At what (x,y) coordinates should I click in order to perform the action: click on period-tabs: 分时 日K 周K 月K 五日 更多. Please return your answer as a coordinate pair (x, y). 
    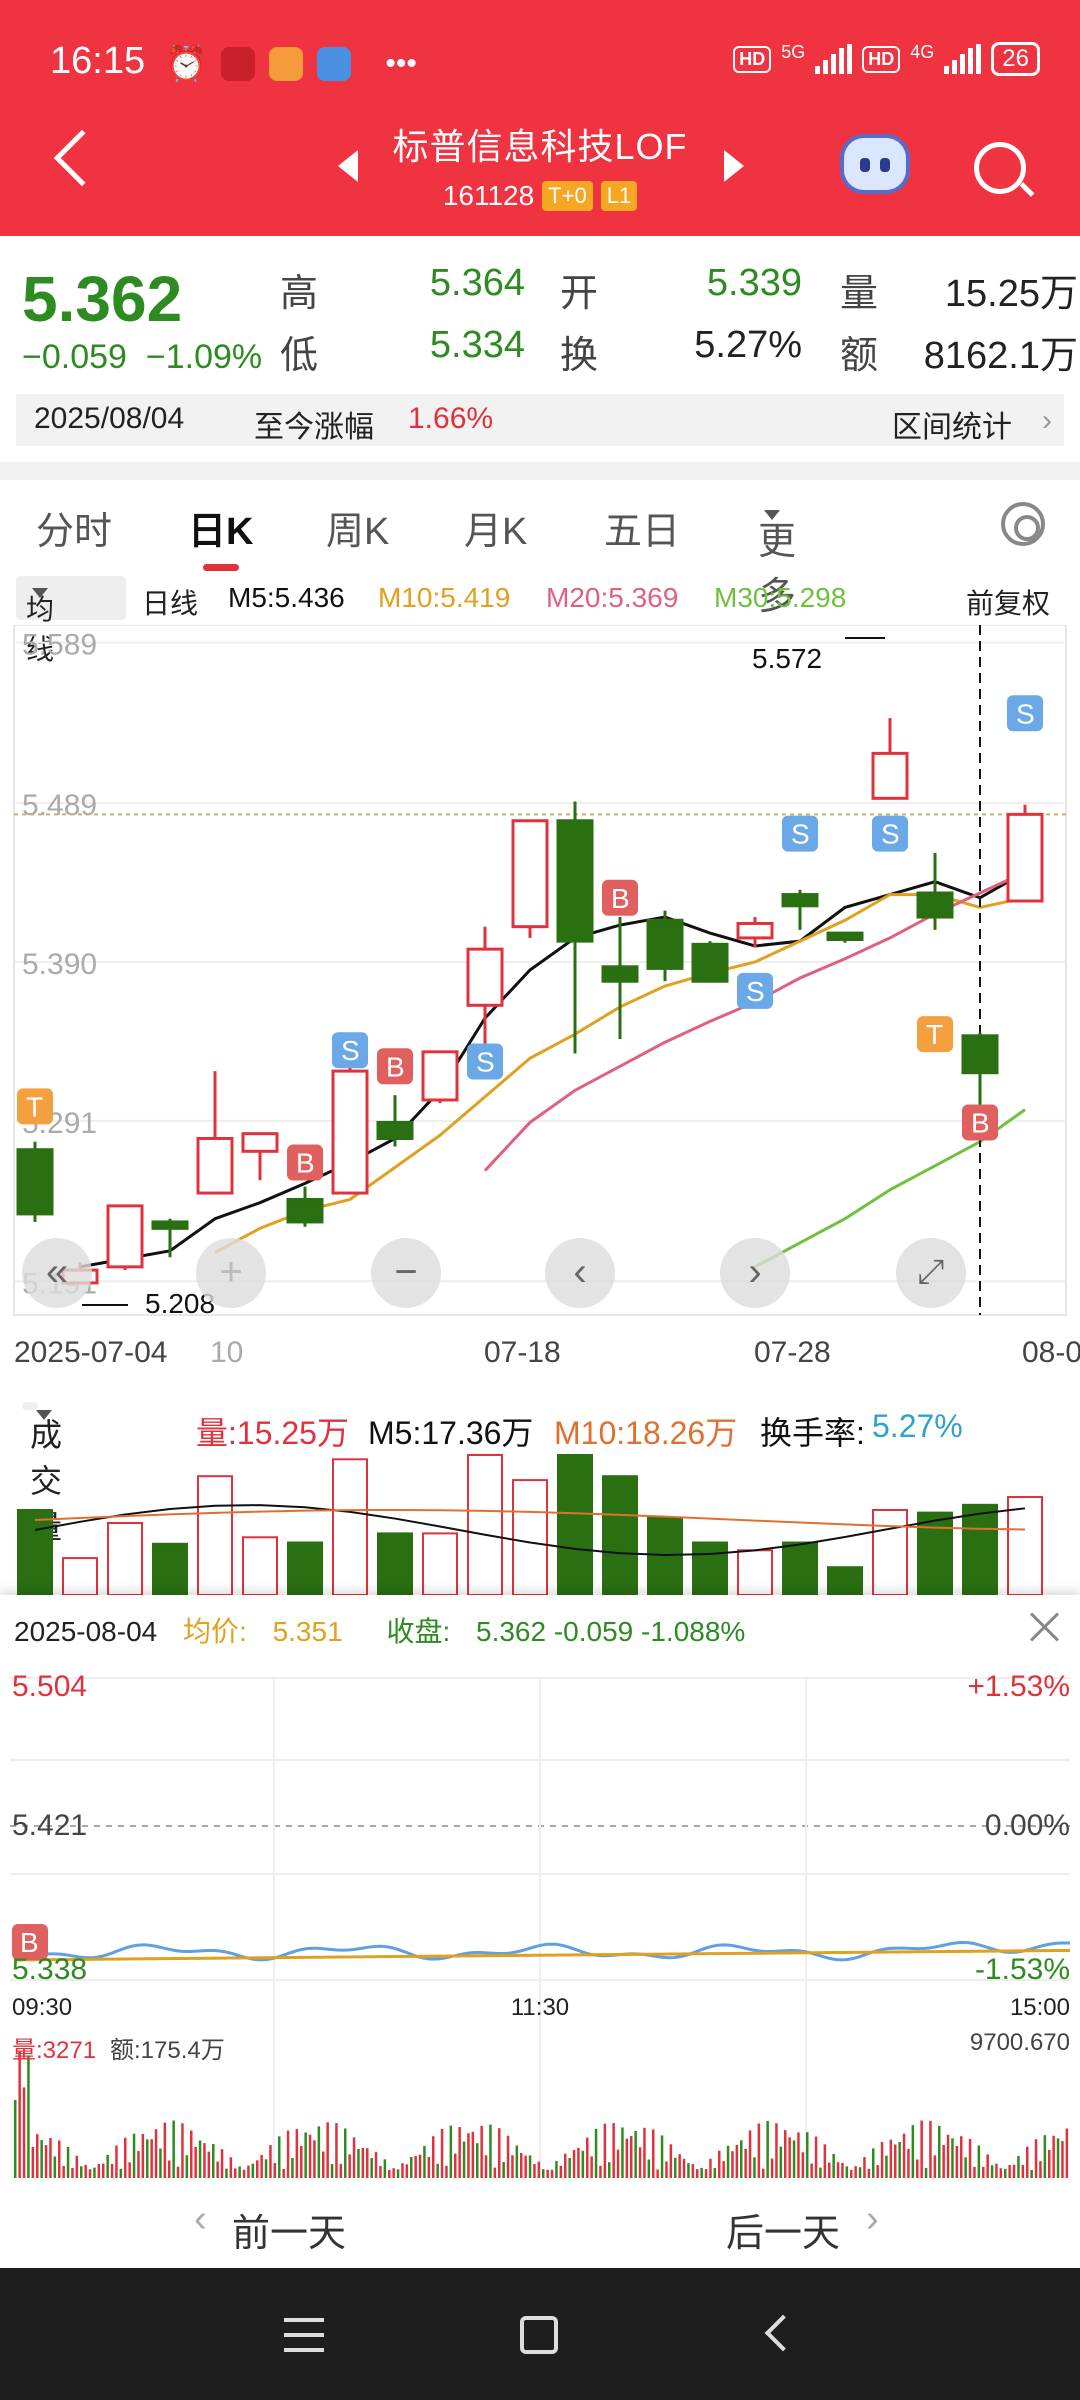
    Looking at the image, I should click on (540, 554).